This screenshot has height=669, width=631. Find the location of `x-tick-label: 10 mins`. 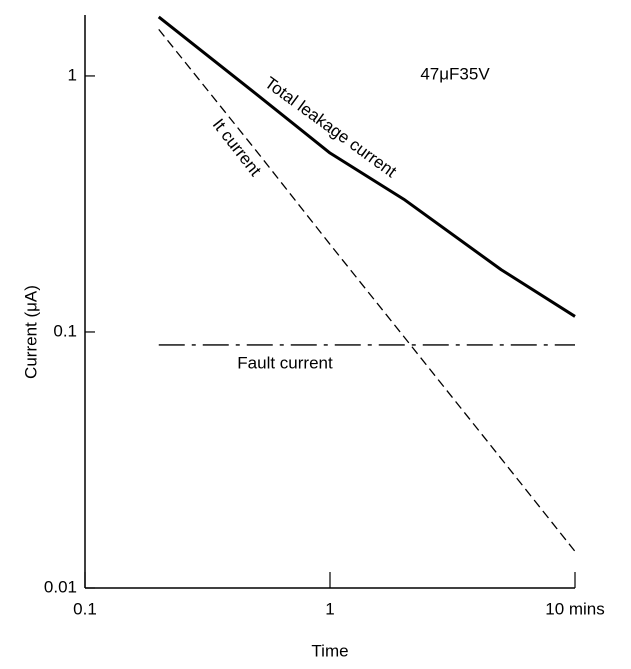

x-tick-label: 10 mins is located at coordinates (575, 608).